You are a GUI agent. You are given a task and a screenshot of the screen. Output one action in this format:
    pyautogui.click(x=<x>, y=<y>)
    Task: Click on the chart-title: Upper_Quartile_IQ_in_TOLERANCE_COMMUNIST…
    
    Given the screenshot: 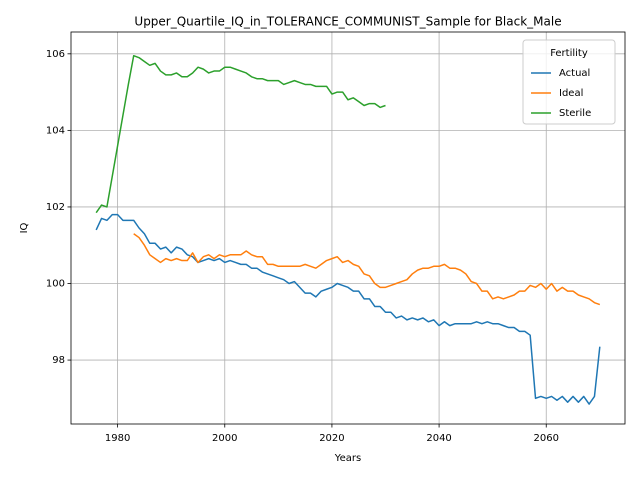 What is the action you would take?
    pyautogui.click(x=347, y=22)
    